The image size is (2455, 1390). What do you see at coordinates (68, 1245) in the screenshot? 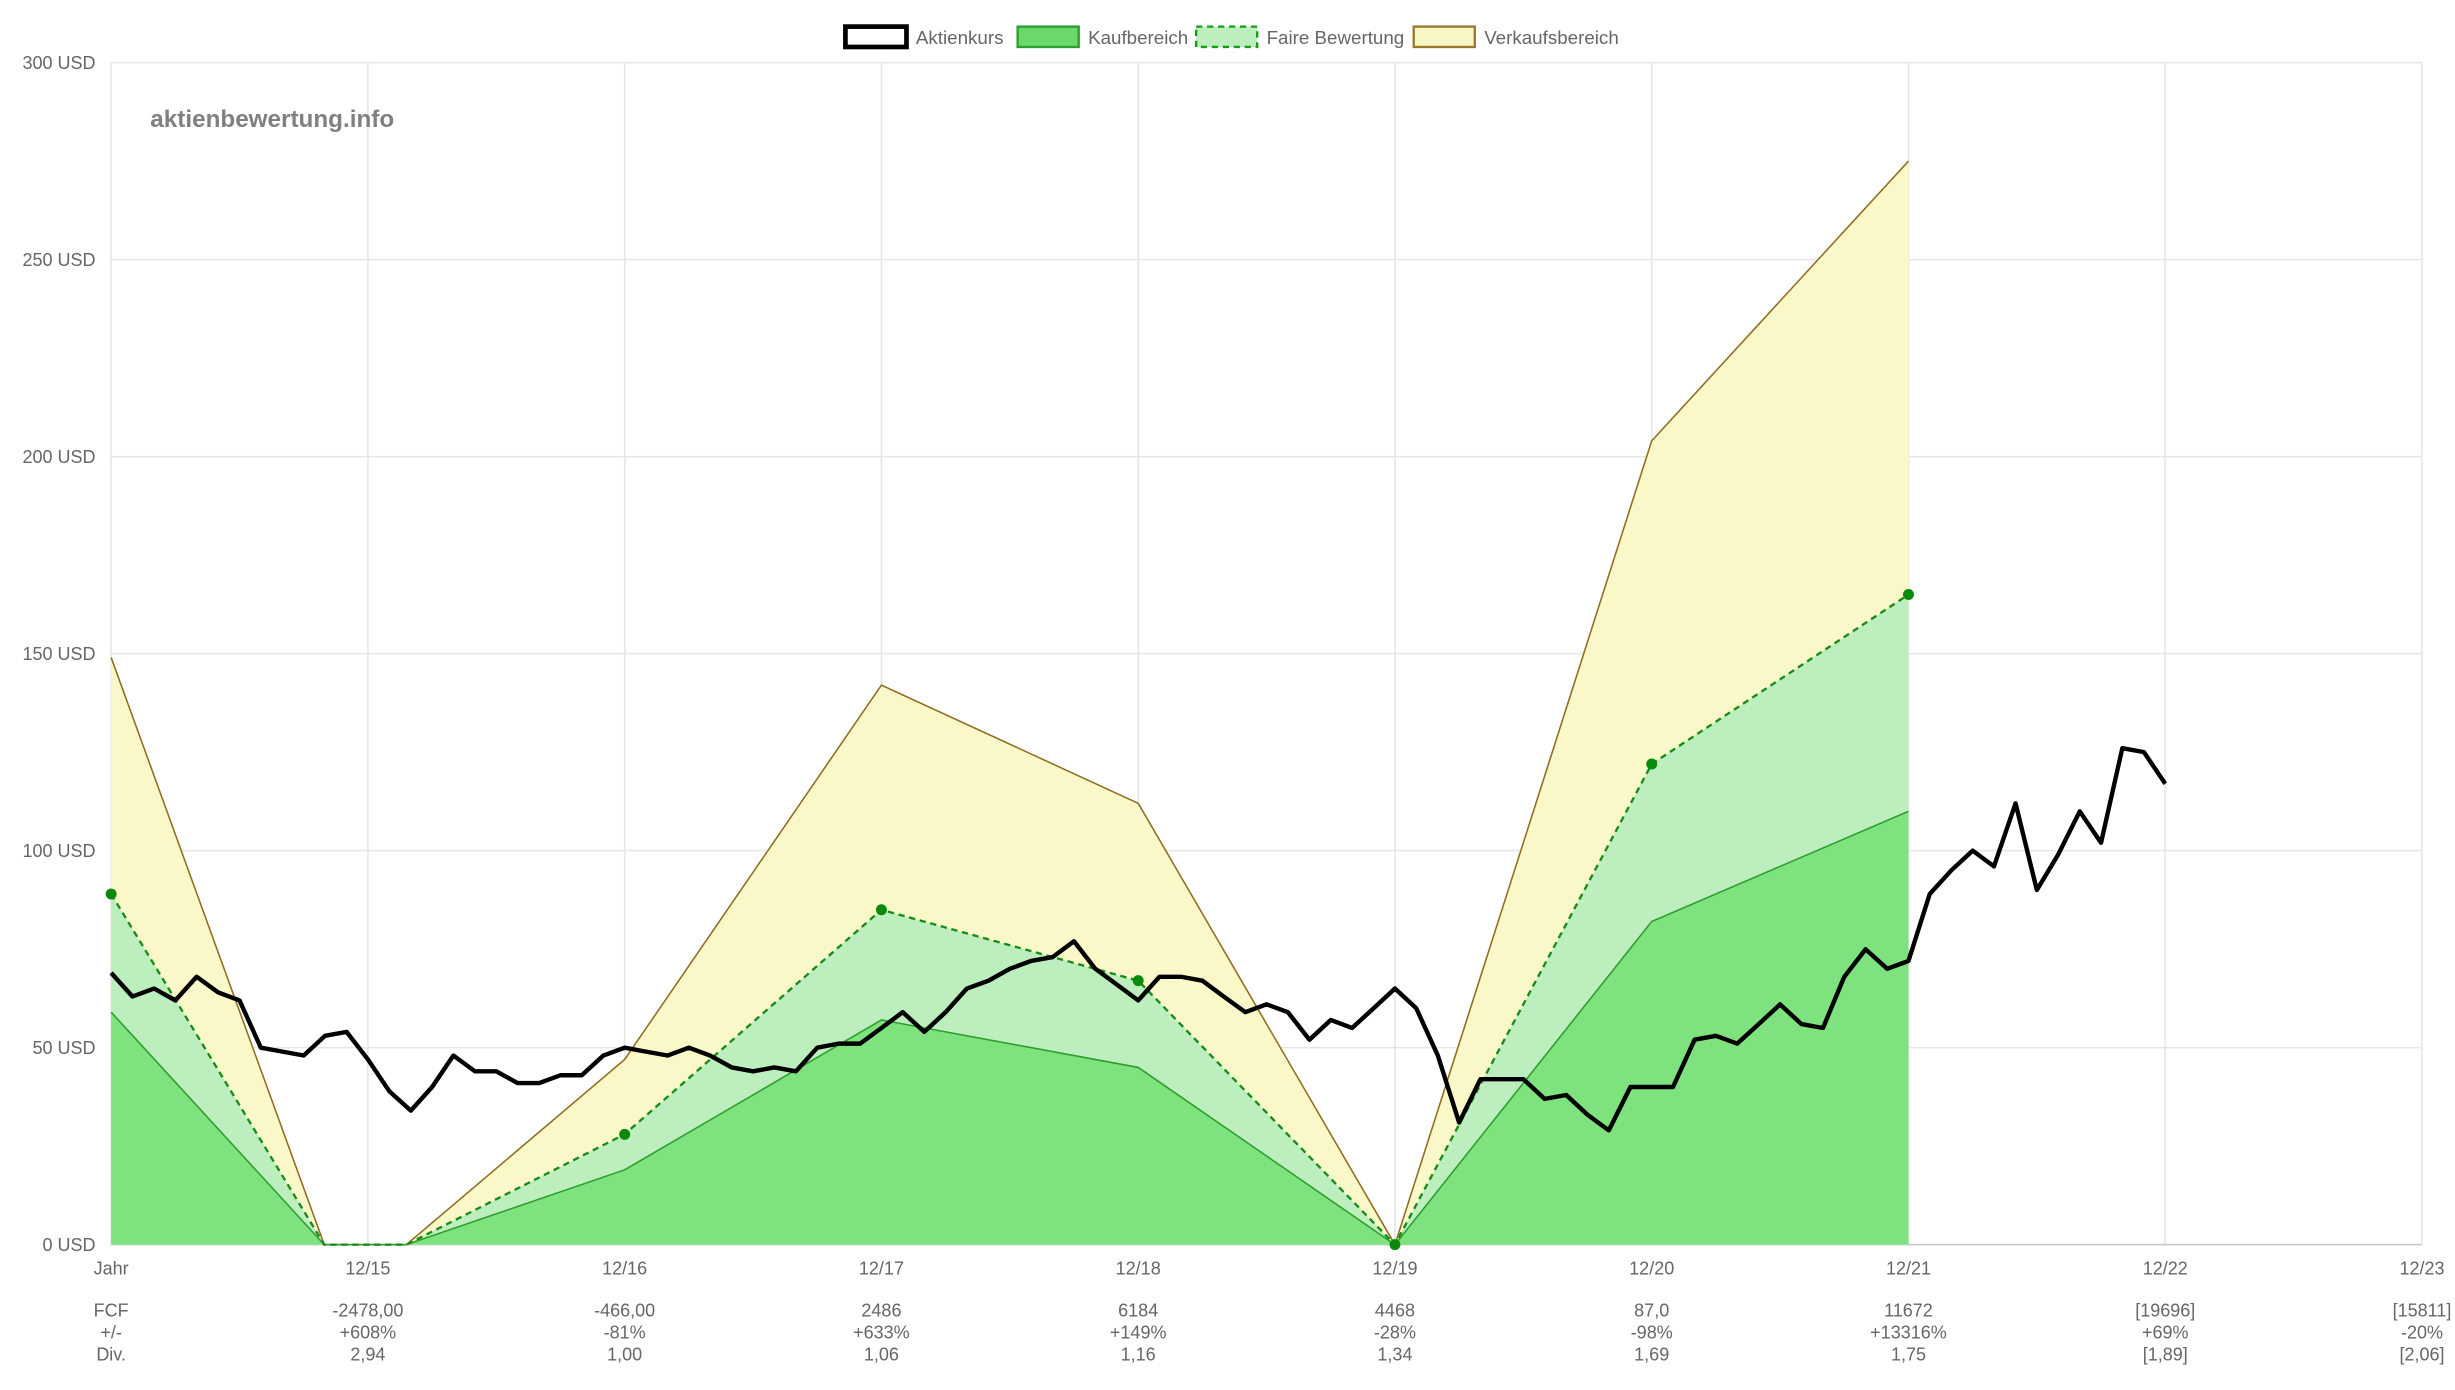
I see `y-tick-label: 0 USD` at bounding box center [68, 1245].